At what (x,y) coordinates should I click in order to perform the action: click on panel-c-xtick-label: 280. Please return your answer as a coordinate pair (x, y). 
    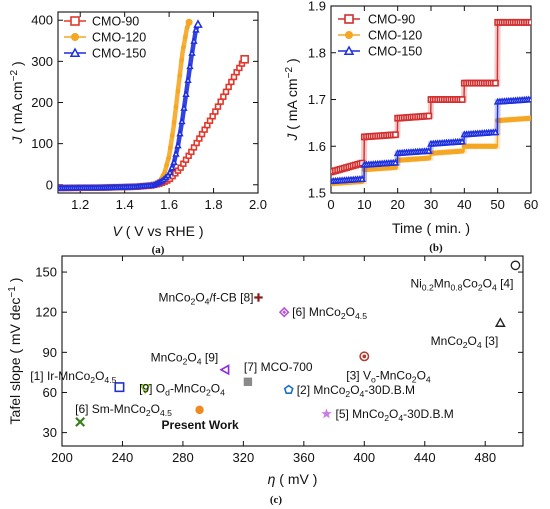
    Looking at the image, I should click on (183, 457).